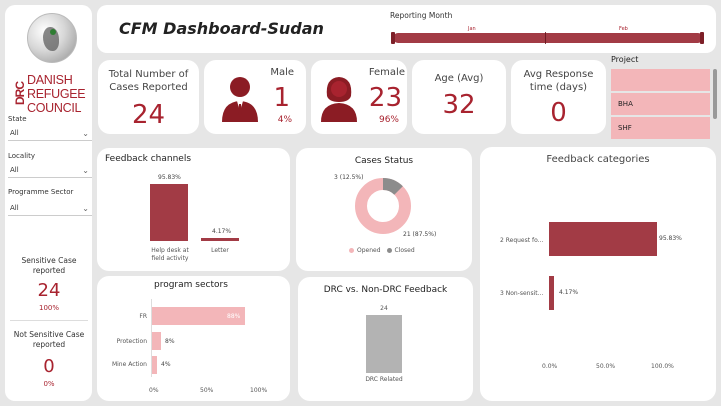 The width and height of the screenshot is (721, 406). I want to click on kpi-female-card: Female 23 96%, so click(359, 97).